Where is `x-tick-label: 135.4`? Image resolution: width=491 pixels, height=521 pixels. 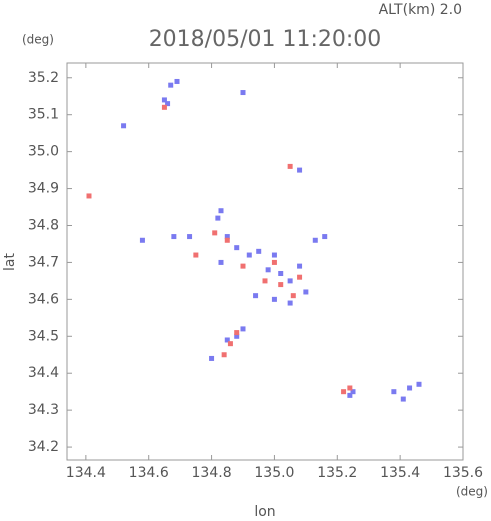
x-tick-label: 135.4 is located at coordinates (400, 473).